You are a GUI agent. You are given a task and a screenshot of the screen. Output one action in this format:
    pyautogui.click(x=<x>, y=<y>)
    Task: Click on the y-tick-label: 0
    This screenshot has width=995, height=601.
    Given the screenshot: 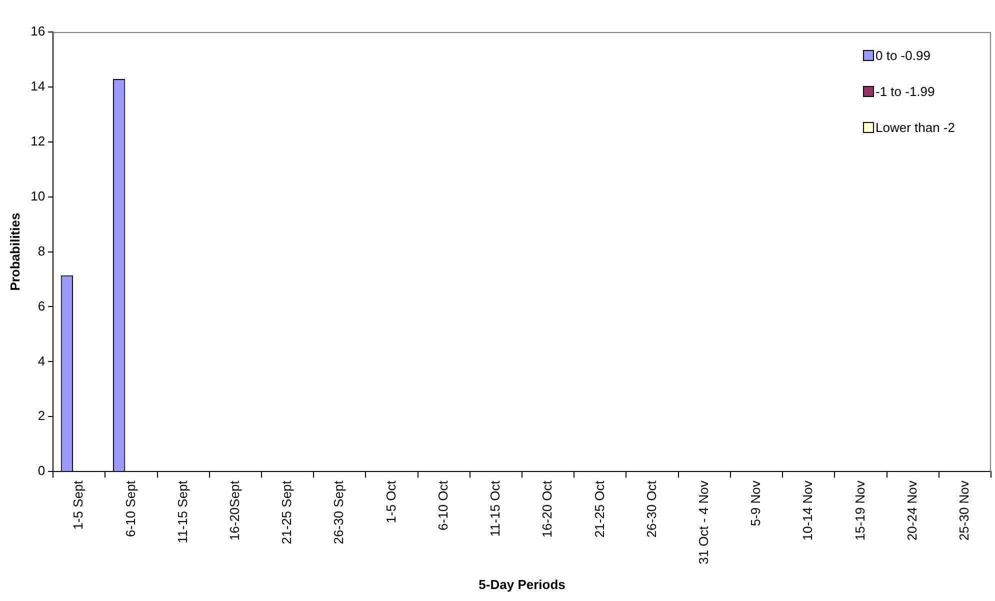 What is the action you would take?
    pyautogui.click(x=42, y=470)
    